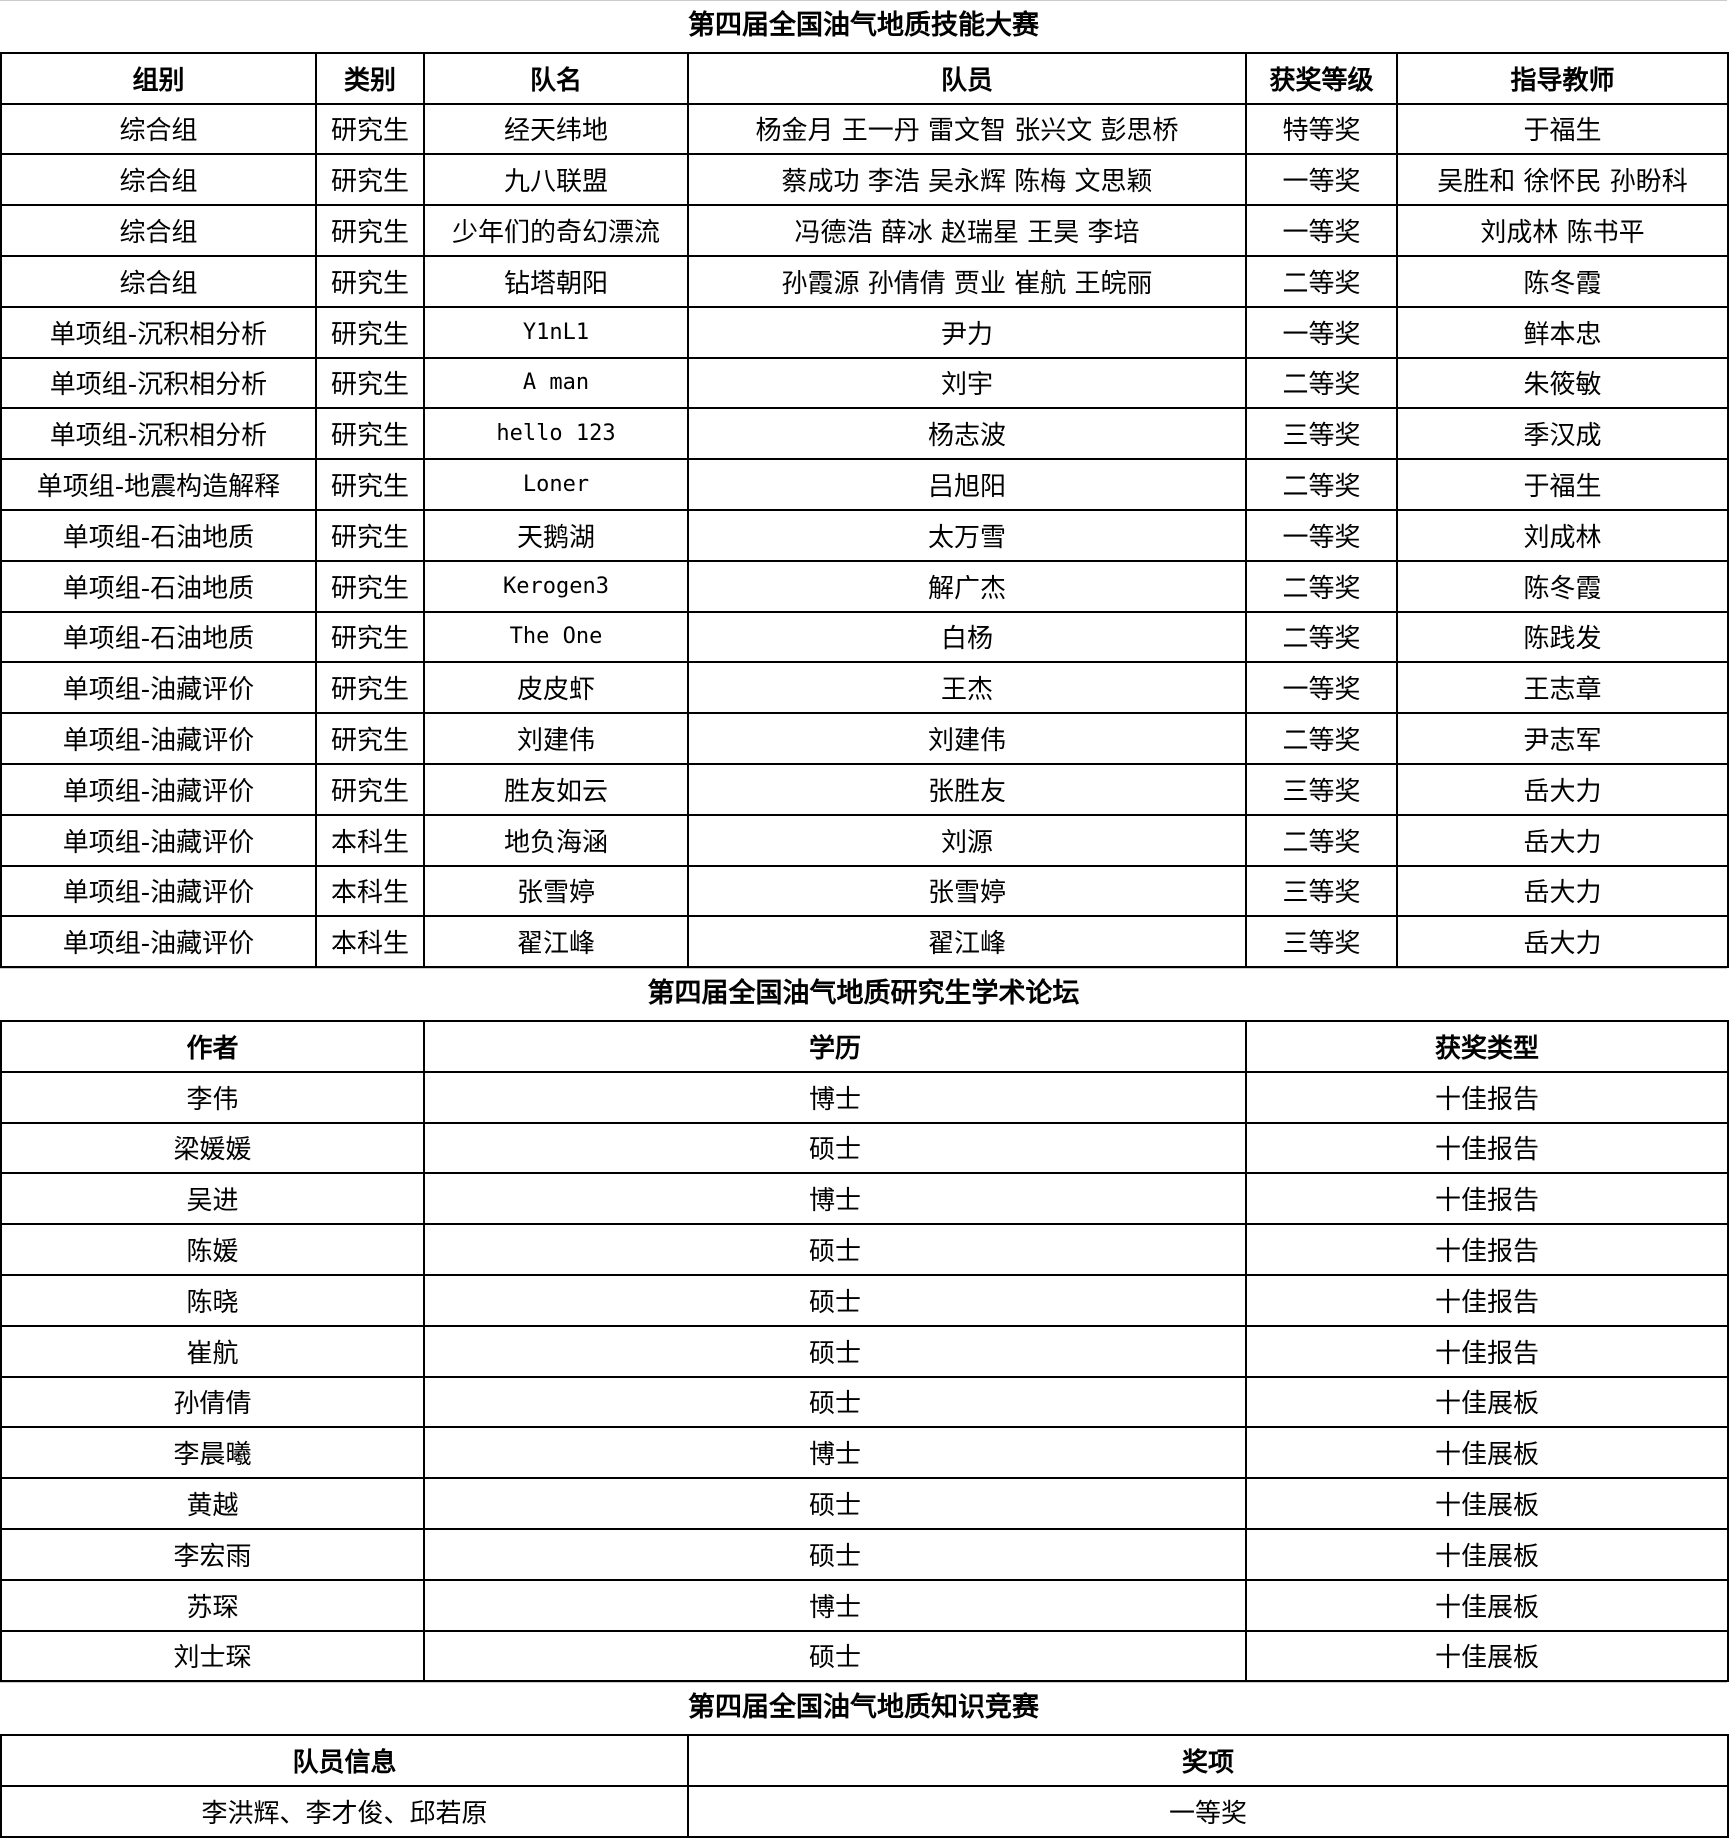 The height and width of the screenshot is (1838, 1731). What do you see at coordinates (1562, 180) in the screenshot?
I see `table-cell: 吴胜和 徐怀民 孙盼科` at bounding box center [1562, 180].